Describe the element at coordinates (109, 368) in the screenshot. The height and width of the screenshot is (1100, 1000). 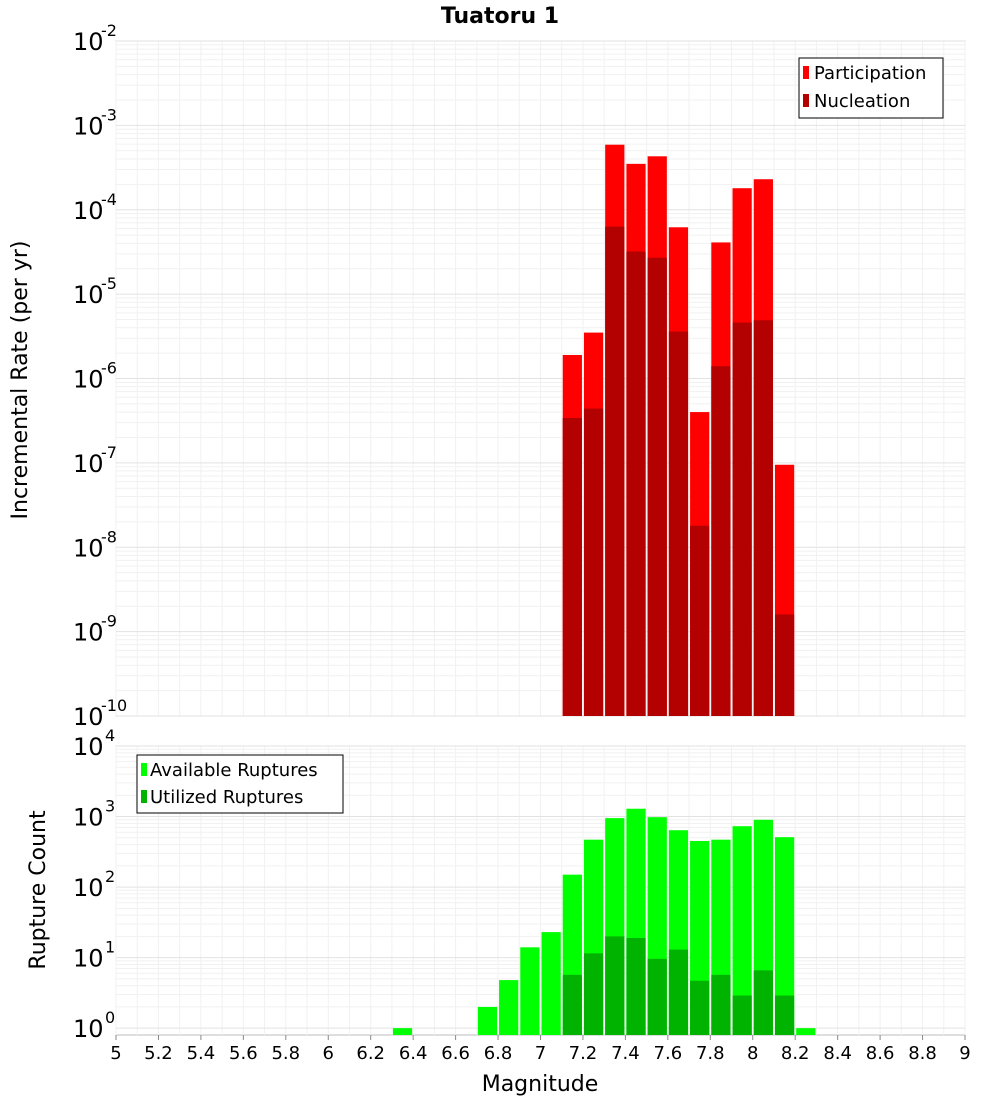
I see `rate-y-tick-exponent: -6` at that location.